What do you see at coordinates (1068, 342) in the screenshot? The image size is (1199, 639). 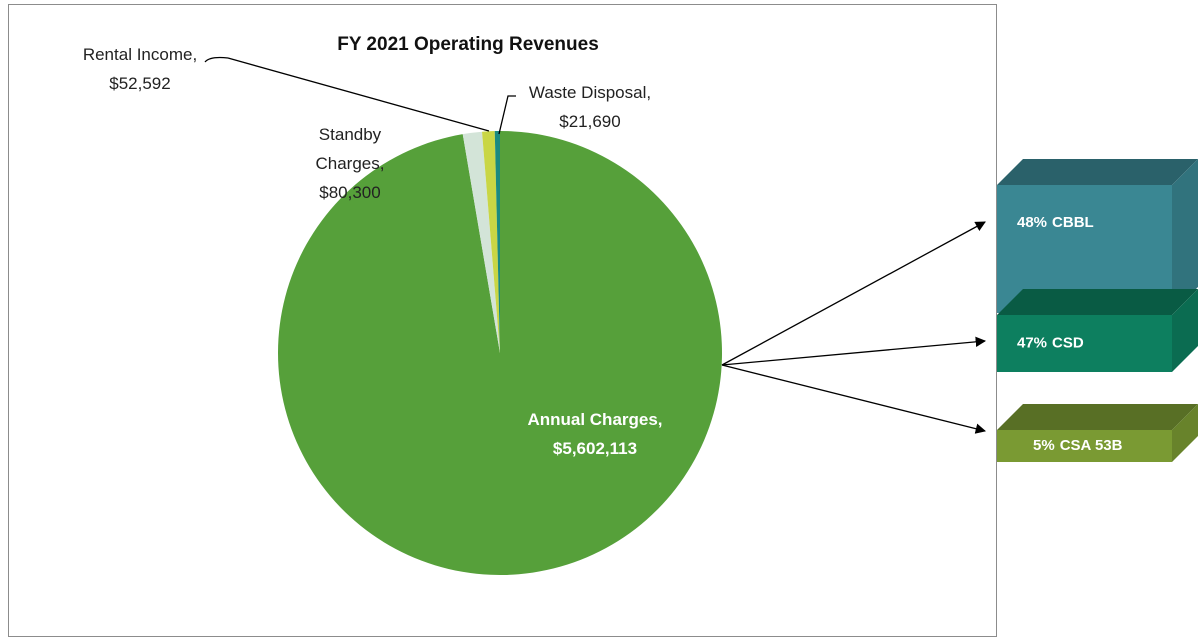 I see `category-label: CSD` at bounding box center [1068, 342].